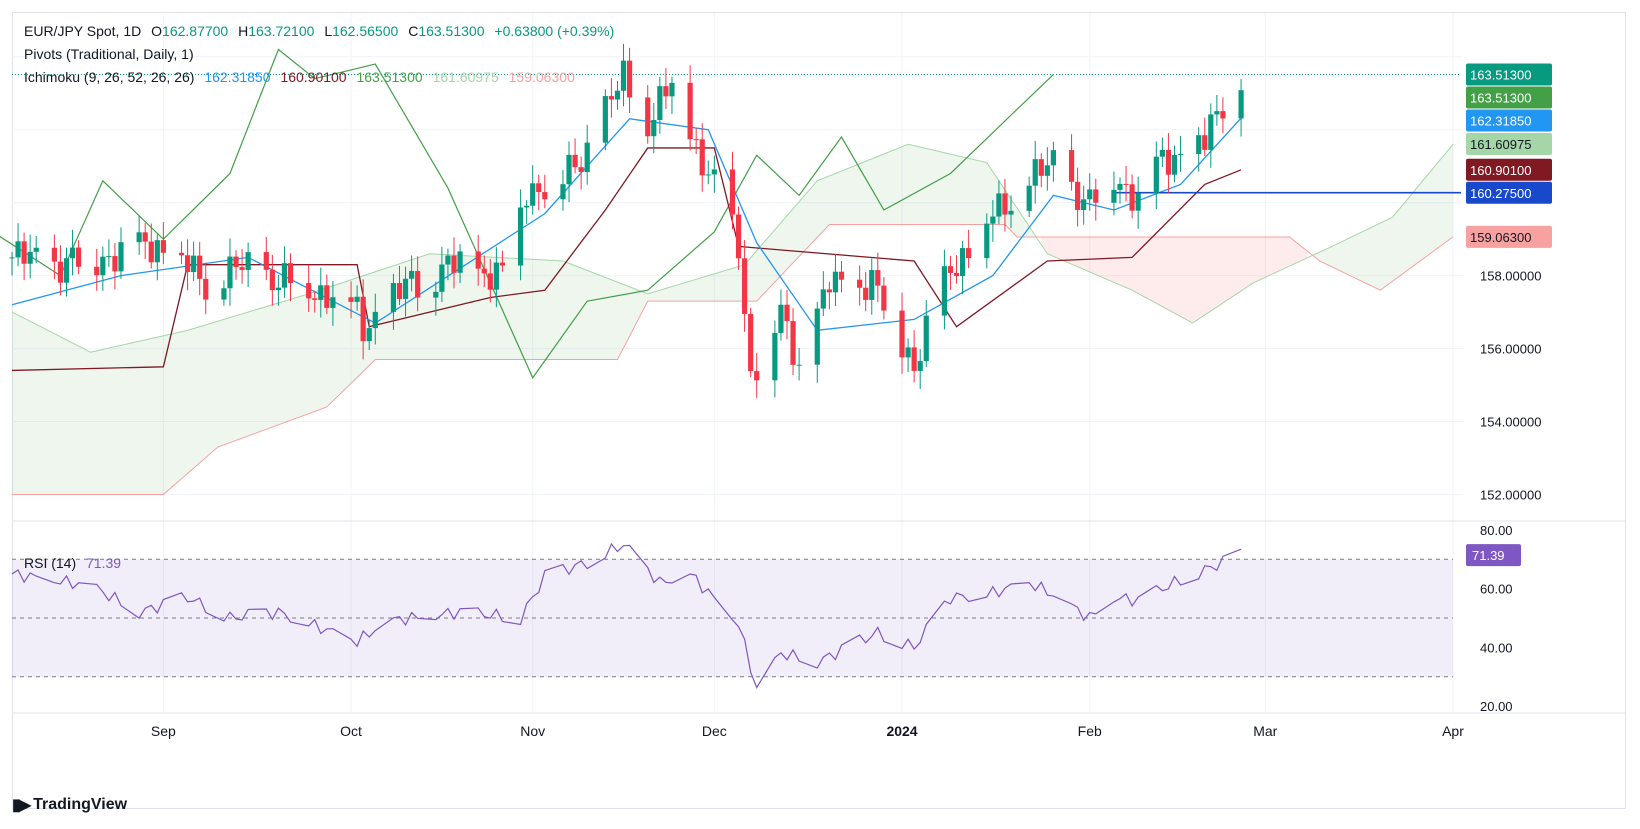 This screenshot has width=1640, height=829. Describe the element at coordinates (69, 805) in the screenshot. I see `tradingview-logo: ▮▶ TradingView` at that location.